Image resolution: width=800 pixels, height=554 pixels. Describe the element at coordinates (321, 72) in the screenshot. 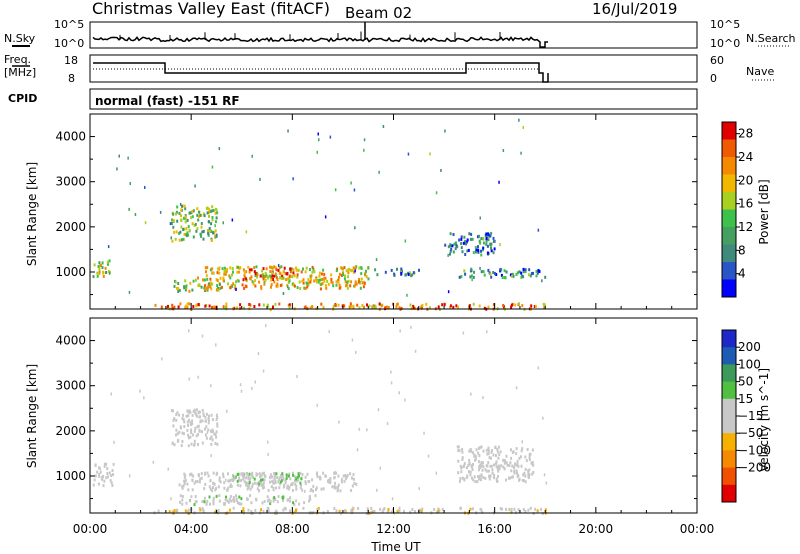

I see `freq-trace` at that location.